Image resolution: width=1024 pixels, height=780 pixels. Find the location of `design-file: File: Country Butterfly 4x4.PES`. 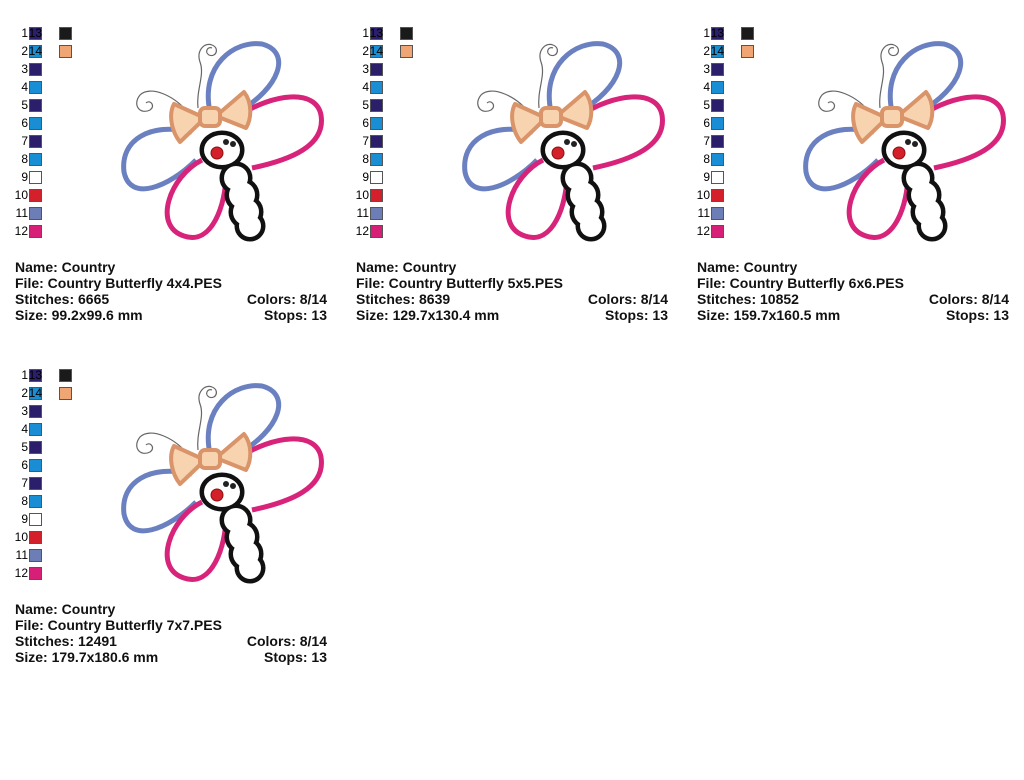

design-file: File: Country Butterfly 4x4.PES is located at coordinates (118, 283).